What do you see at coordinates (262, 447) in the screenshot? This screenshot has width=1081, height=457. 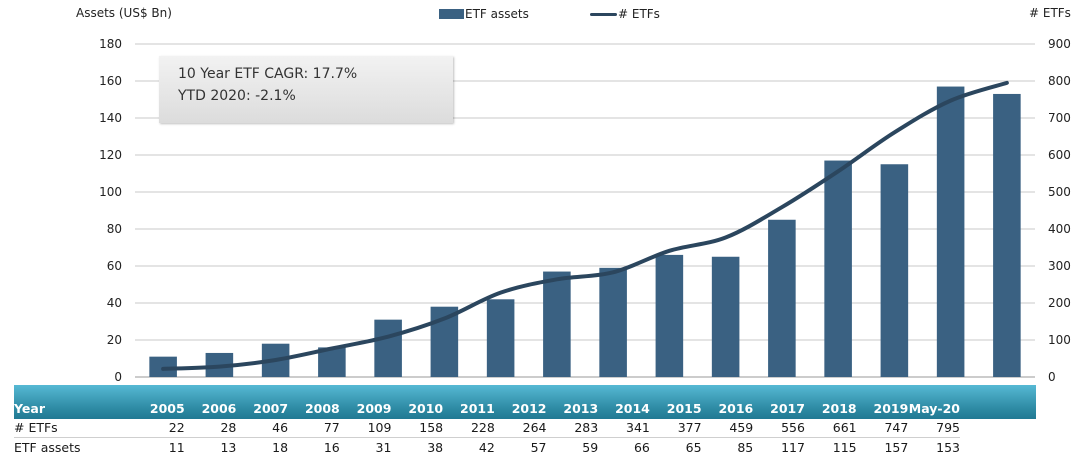 I see `table-cell-etf-assets: 18` at bounding box center [262, 447].